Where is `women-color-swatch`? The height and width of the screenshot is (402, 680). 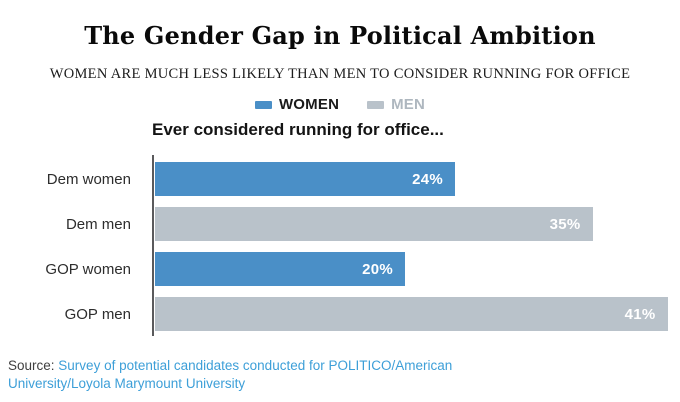 women-color-swatch is located at coordinates (263, 104).